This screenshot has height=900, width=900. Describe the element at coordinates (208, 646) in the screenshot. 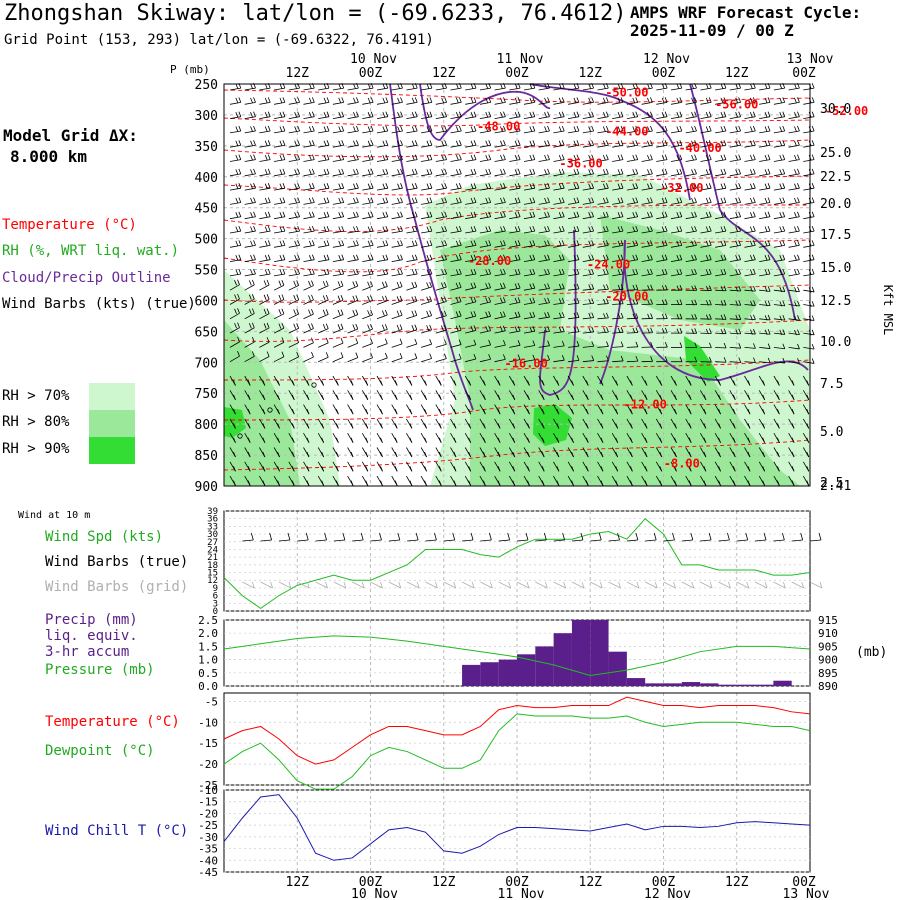

I see `precip-tick-label: 1.5` at that location.